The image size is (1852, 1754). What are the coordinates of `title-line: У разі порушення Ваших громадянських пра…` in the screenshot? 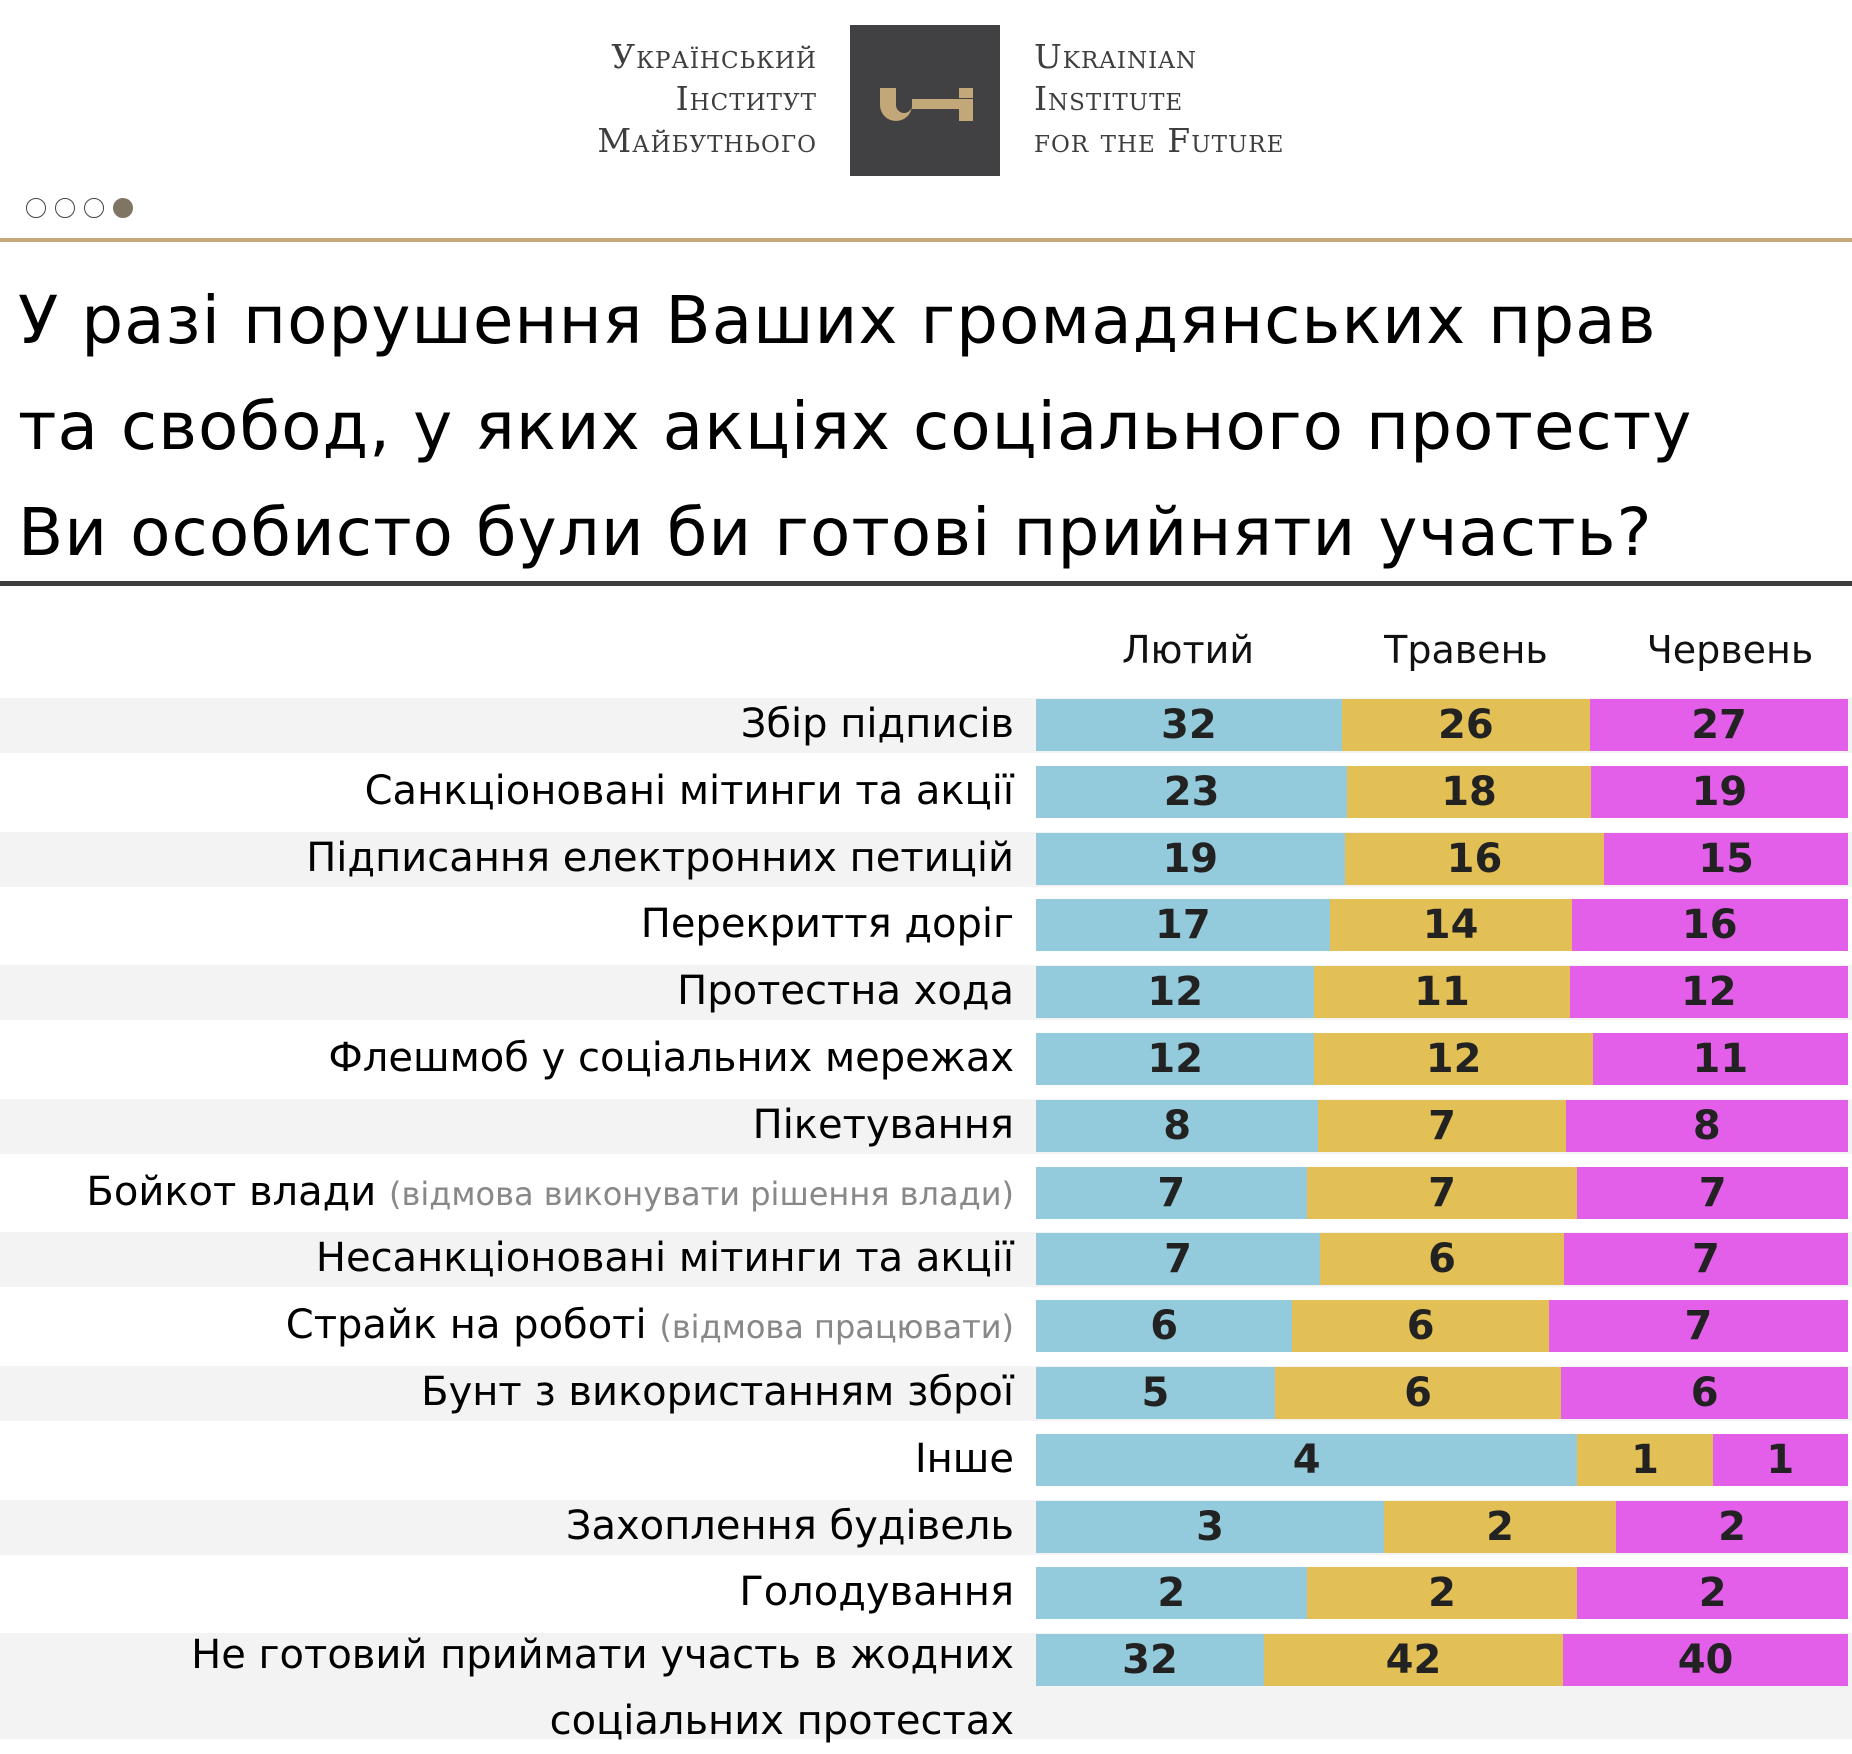 It's located at (837, 320).